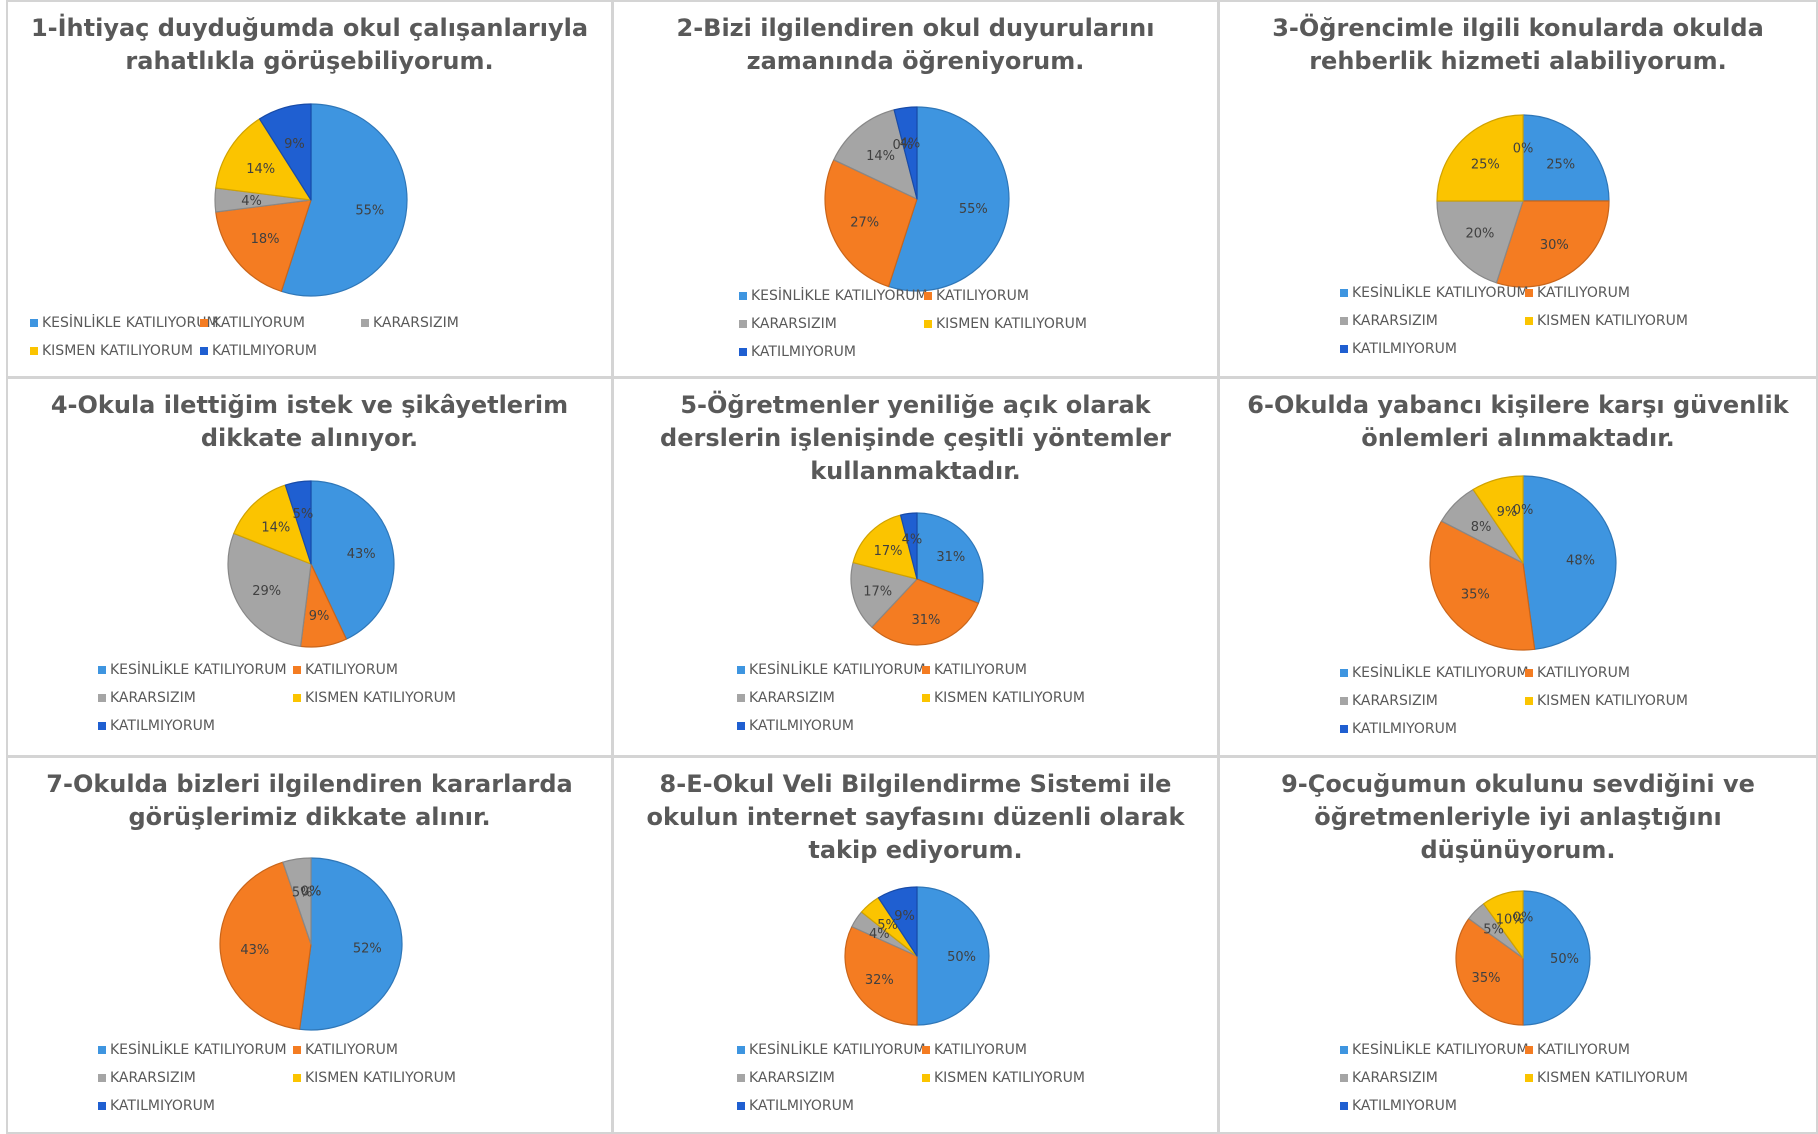 This screenshot has height=1134, width=1818. What do you see at coordinates (1479, 233) in the screenshot?
I see `data-label: 20%` at bounding box center [1479, 233].